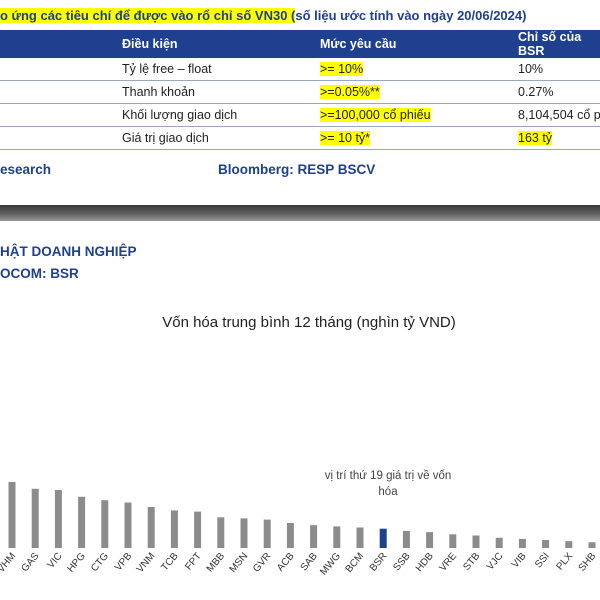 The image size is (600, 600). Describe the element at coordinates (592, 545) in the screenshot. I see `bar-shb` at that location.